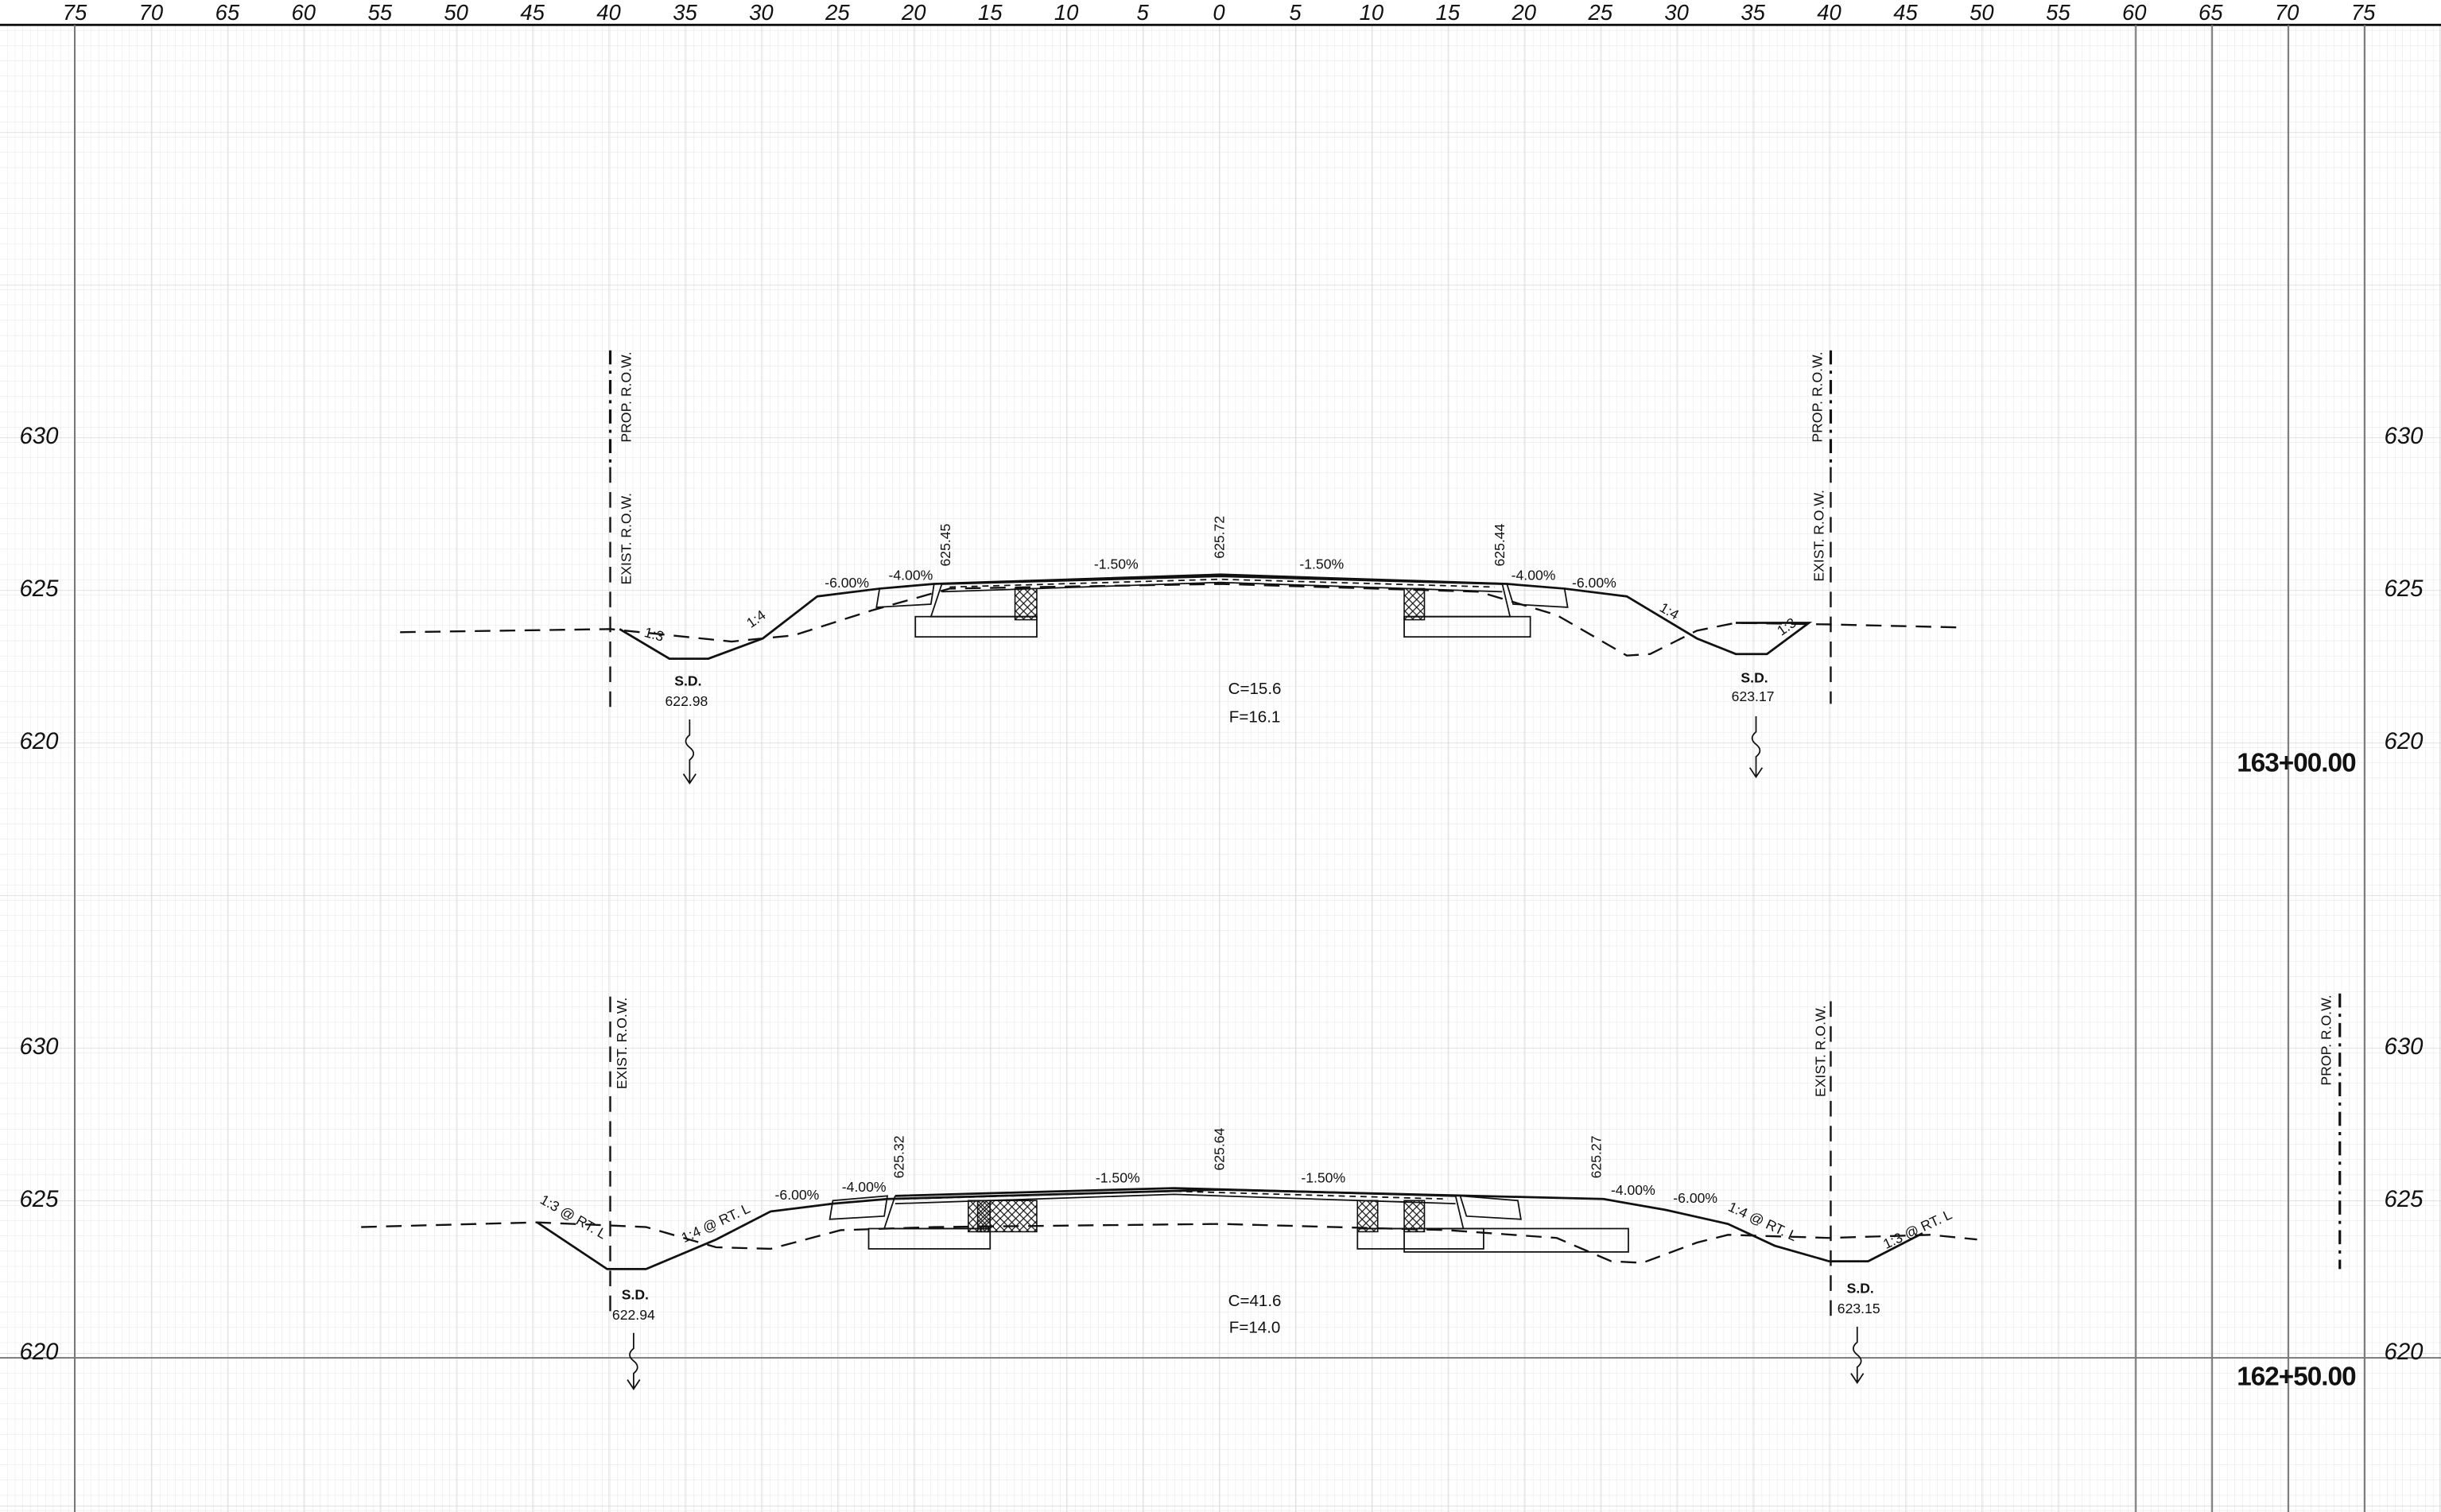 The width and height of the screenshot is (2441, 1512). What do you see at coordinates (634, 1315) in the screenshot?
I see `drain-elevation: 622.94` at bounding box center [634, 1315].